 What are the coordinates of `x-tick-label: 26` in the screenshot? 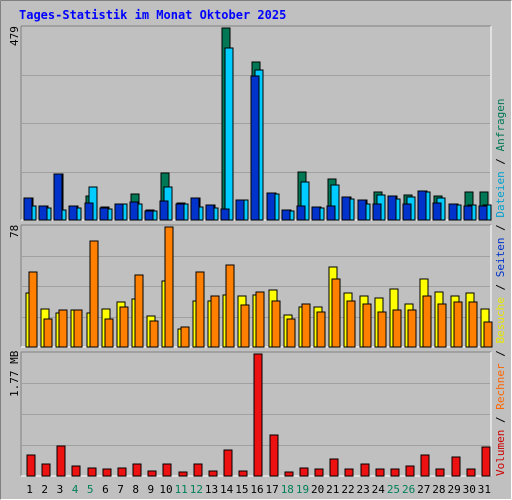 It's located at (408, 489).